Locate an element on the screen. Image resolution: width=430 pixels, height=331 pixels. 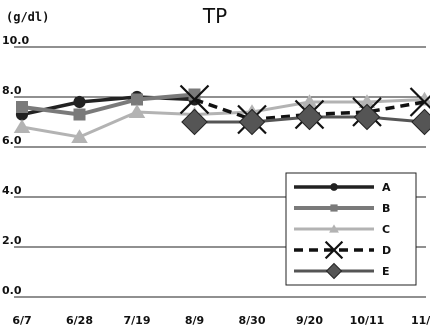
legend-label-A: A is located at coordinates (386, 187).